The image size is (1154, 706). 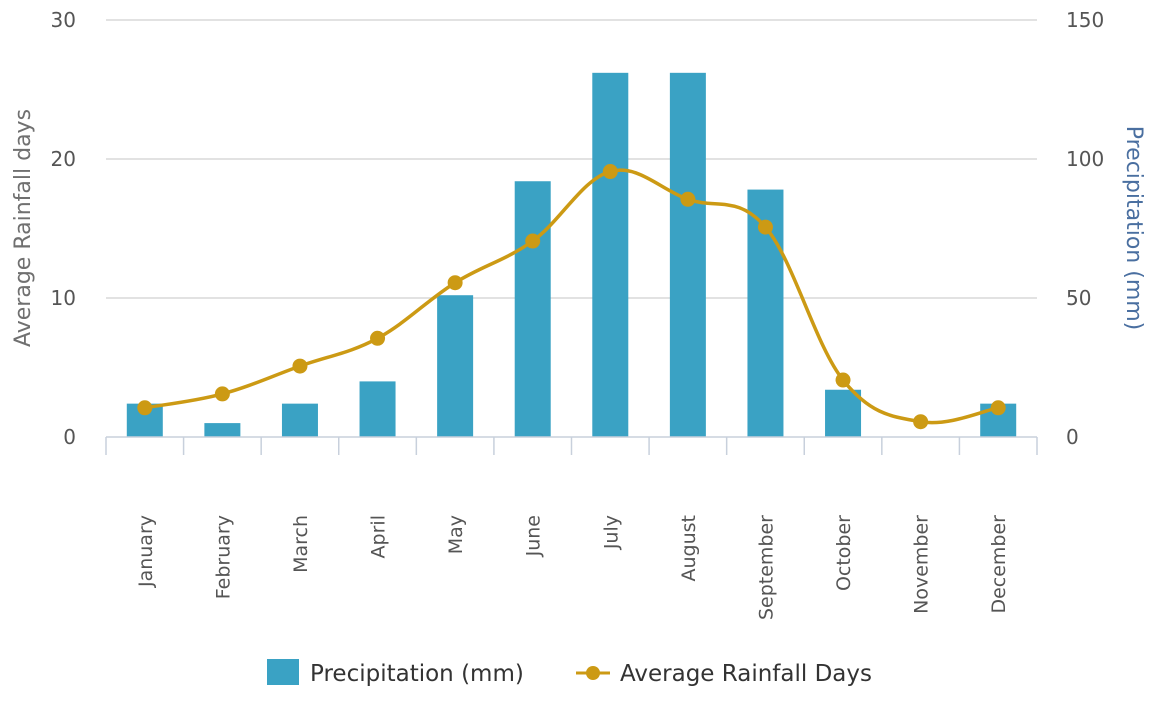 What do you see at coordinates (63, 298) in the screenshot?
I see `y-left-tick-label: 10` at bounding box center [63, 298].